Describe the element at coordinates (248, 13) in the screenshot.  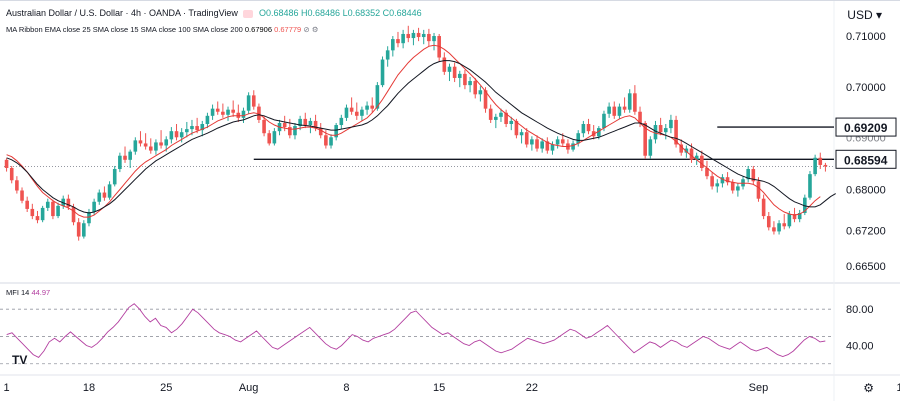
I see `flag-icon` at that location.